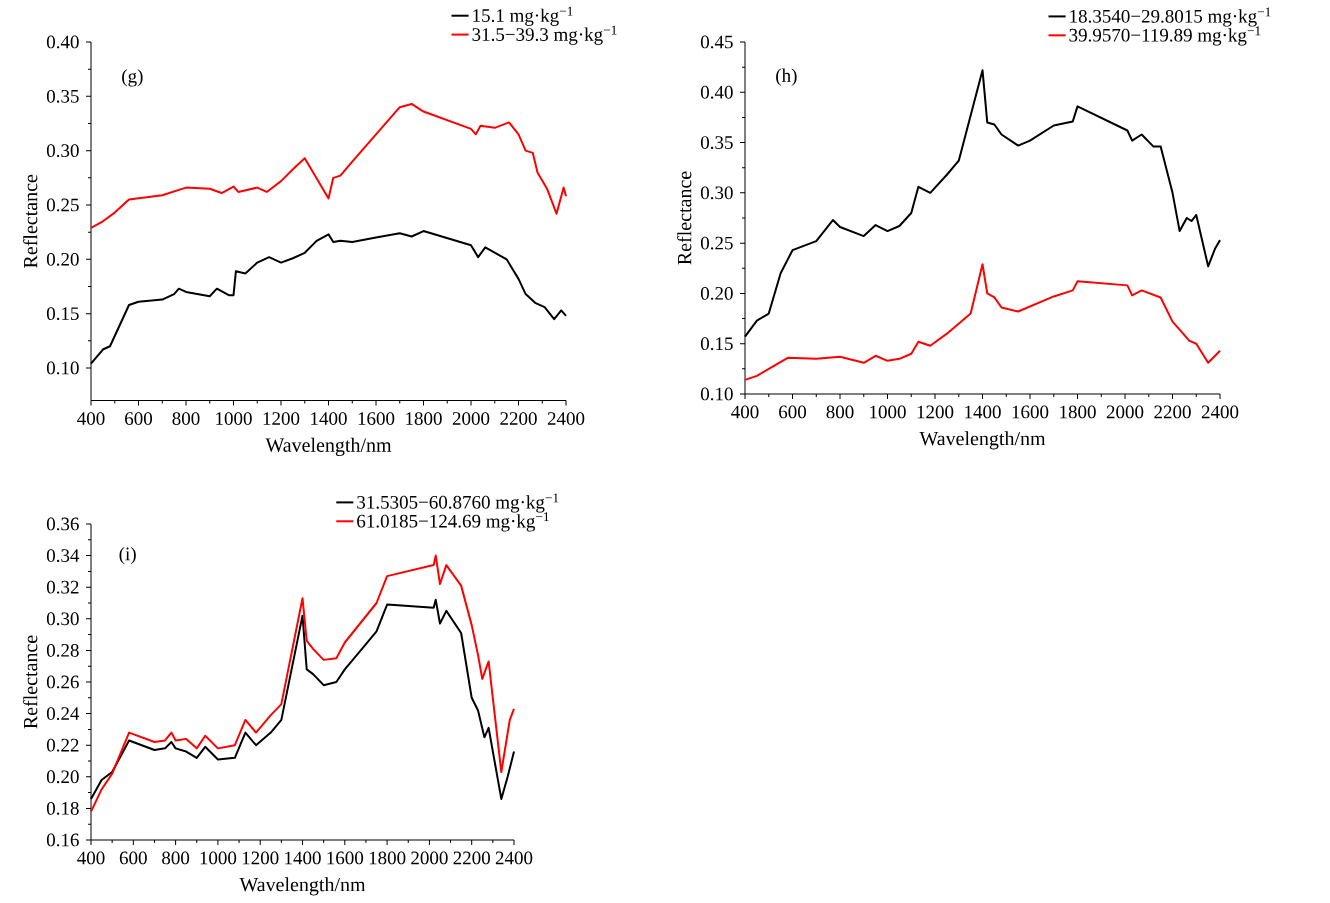 The width and height of the screenshot is (1330, 903). What do you see at coordinates (62, 808) in the screenshot?
I see `y-tick-label: 0.18` at bounding box center [62, 808].